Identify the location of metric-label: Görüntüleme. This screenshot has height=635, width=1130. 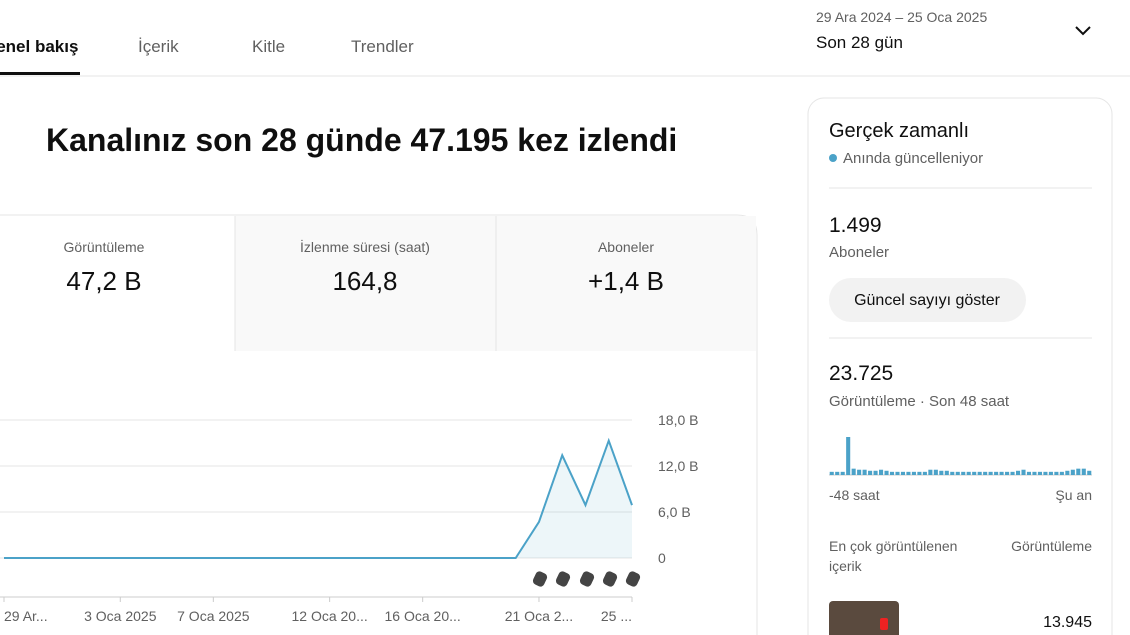
(104, 247).